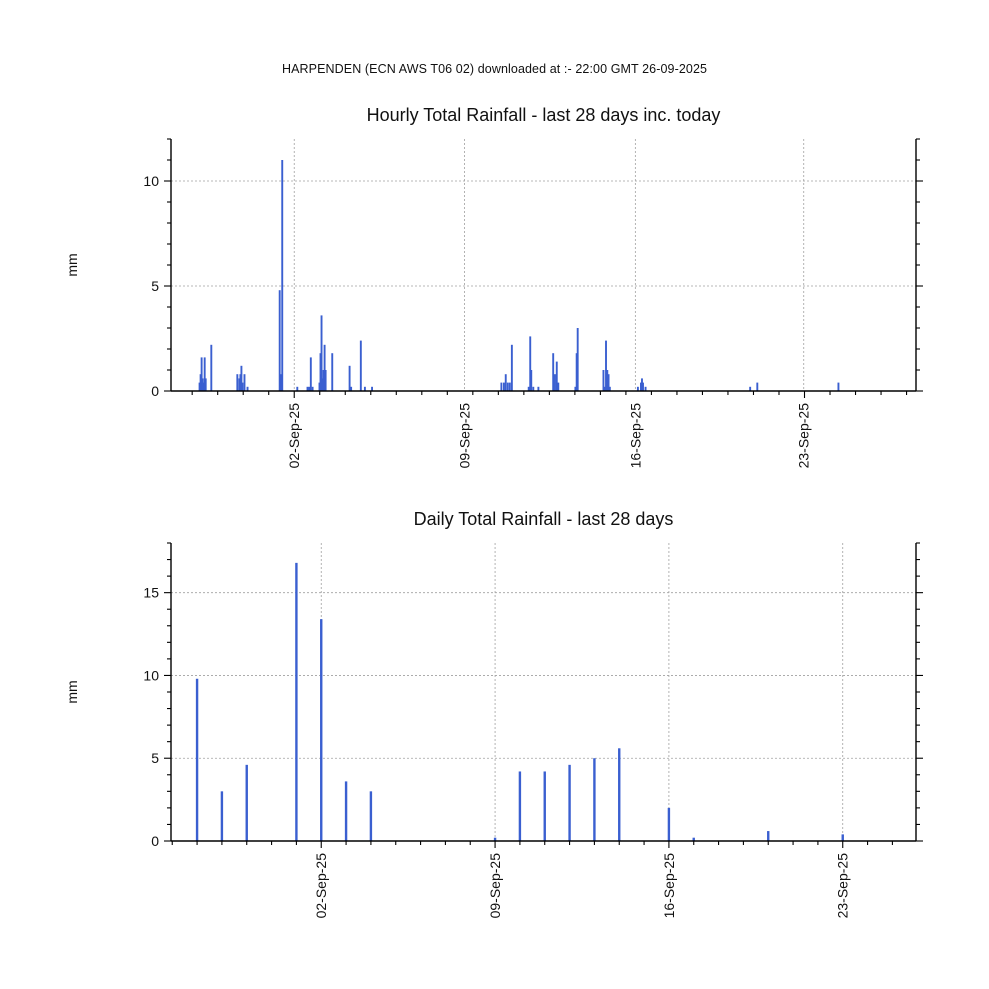 The image size is (989, 989). Describe the element at coordinates (72, 691) in the screenshot. I see `daily-y-axis-label: mm` at that location.